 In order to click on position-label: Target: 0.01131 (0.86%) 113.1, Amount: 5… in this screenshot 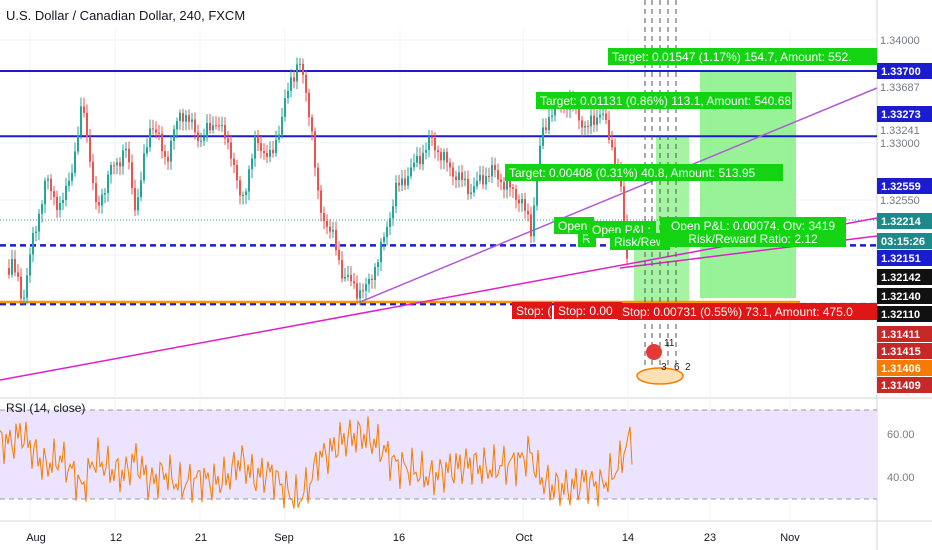, I will do `click(665, 101)`.